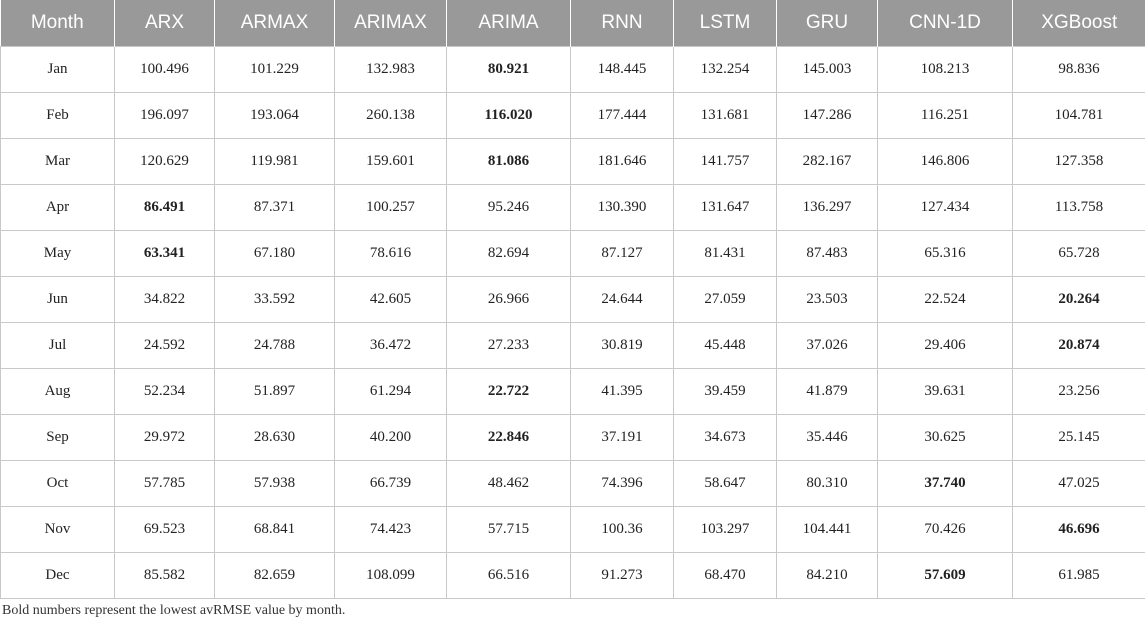 The image size is (1145, 622). Describe the element at coordinates (274, 529) in the screenshot. I see `value-cell: 68.841` at that location.